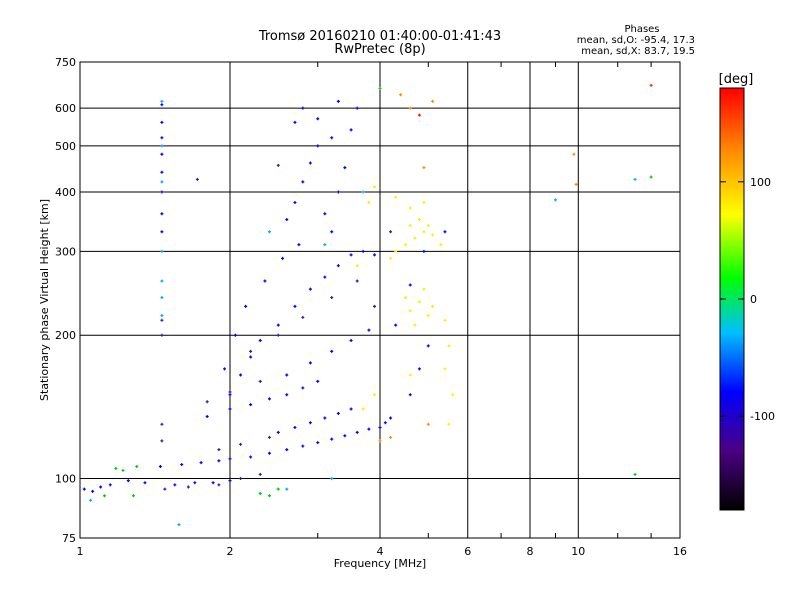 The height and width of the screenshot is (600, 800). Describe the element at coordinates (65, 300) in the screenshot. I see `y-axis-ticks: 75 100 200 300 400 500 600 750` at that location.